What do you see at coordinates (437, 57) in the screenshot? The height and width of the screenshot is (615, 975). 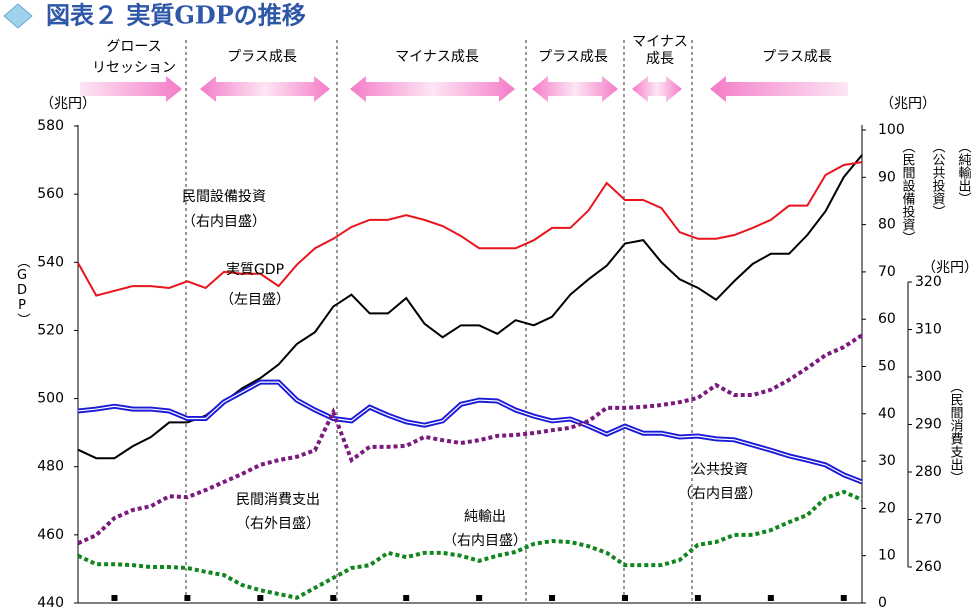 I see `phase-label: マイナス成長` at bounding box center [437, 57].